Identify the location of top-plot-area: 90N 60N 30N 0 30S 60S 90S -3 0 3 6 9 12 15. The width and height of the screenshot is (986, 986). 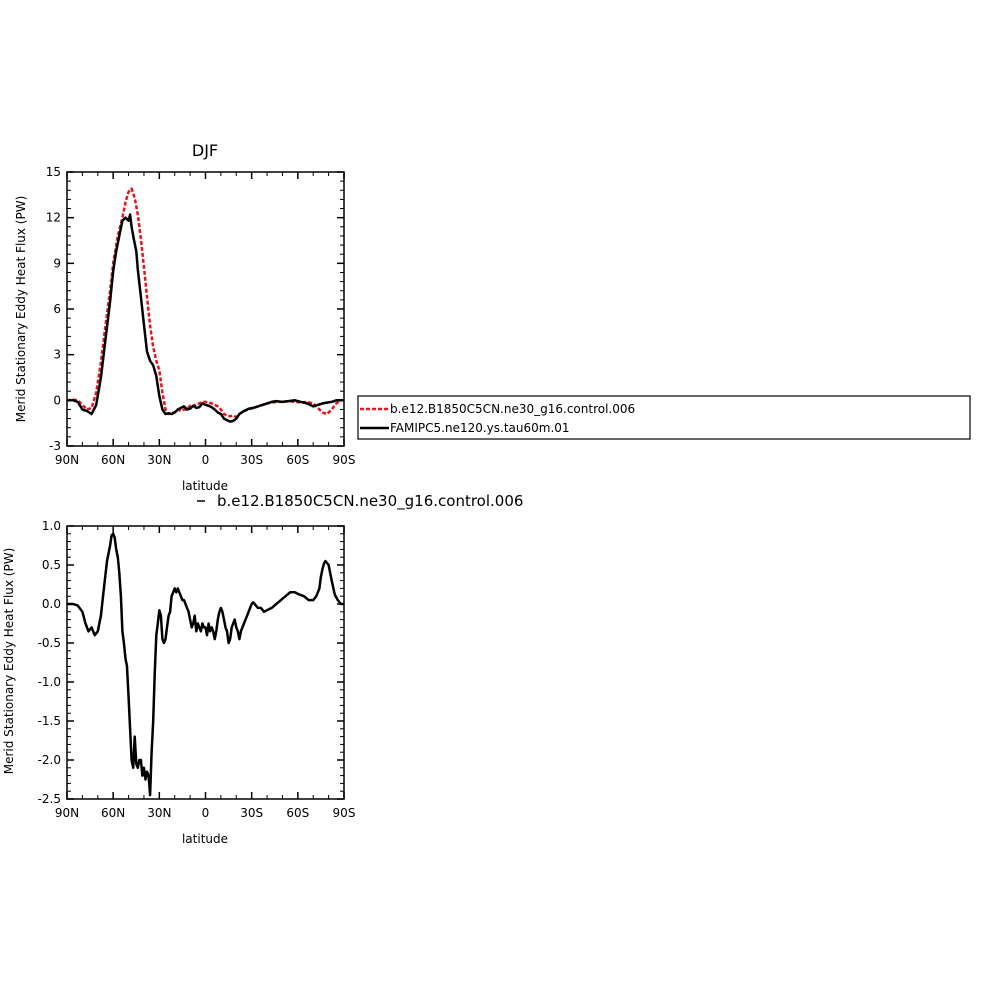
(201, 316).